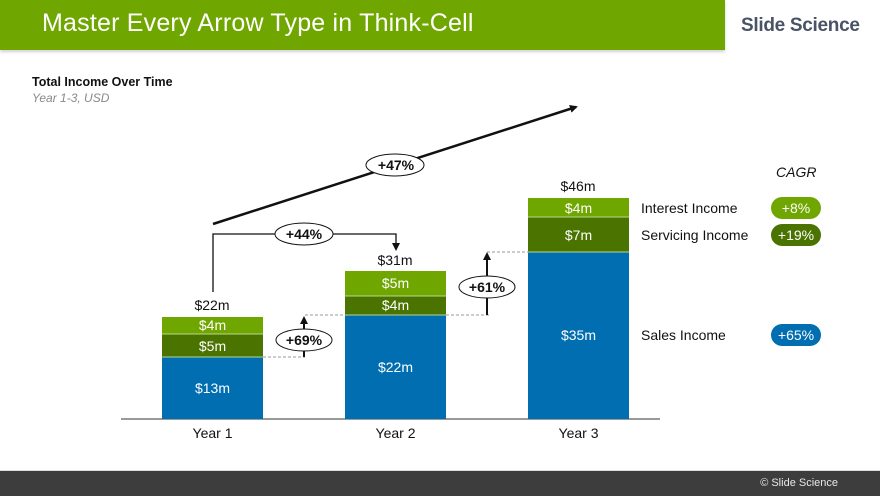  I want to click on title-bar: Master Every Arrow Type in Think-Cell, so click(362, 25).